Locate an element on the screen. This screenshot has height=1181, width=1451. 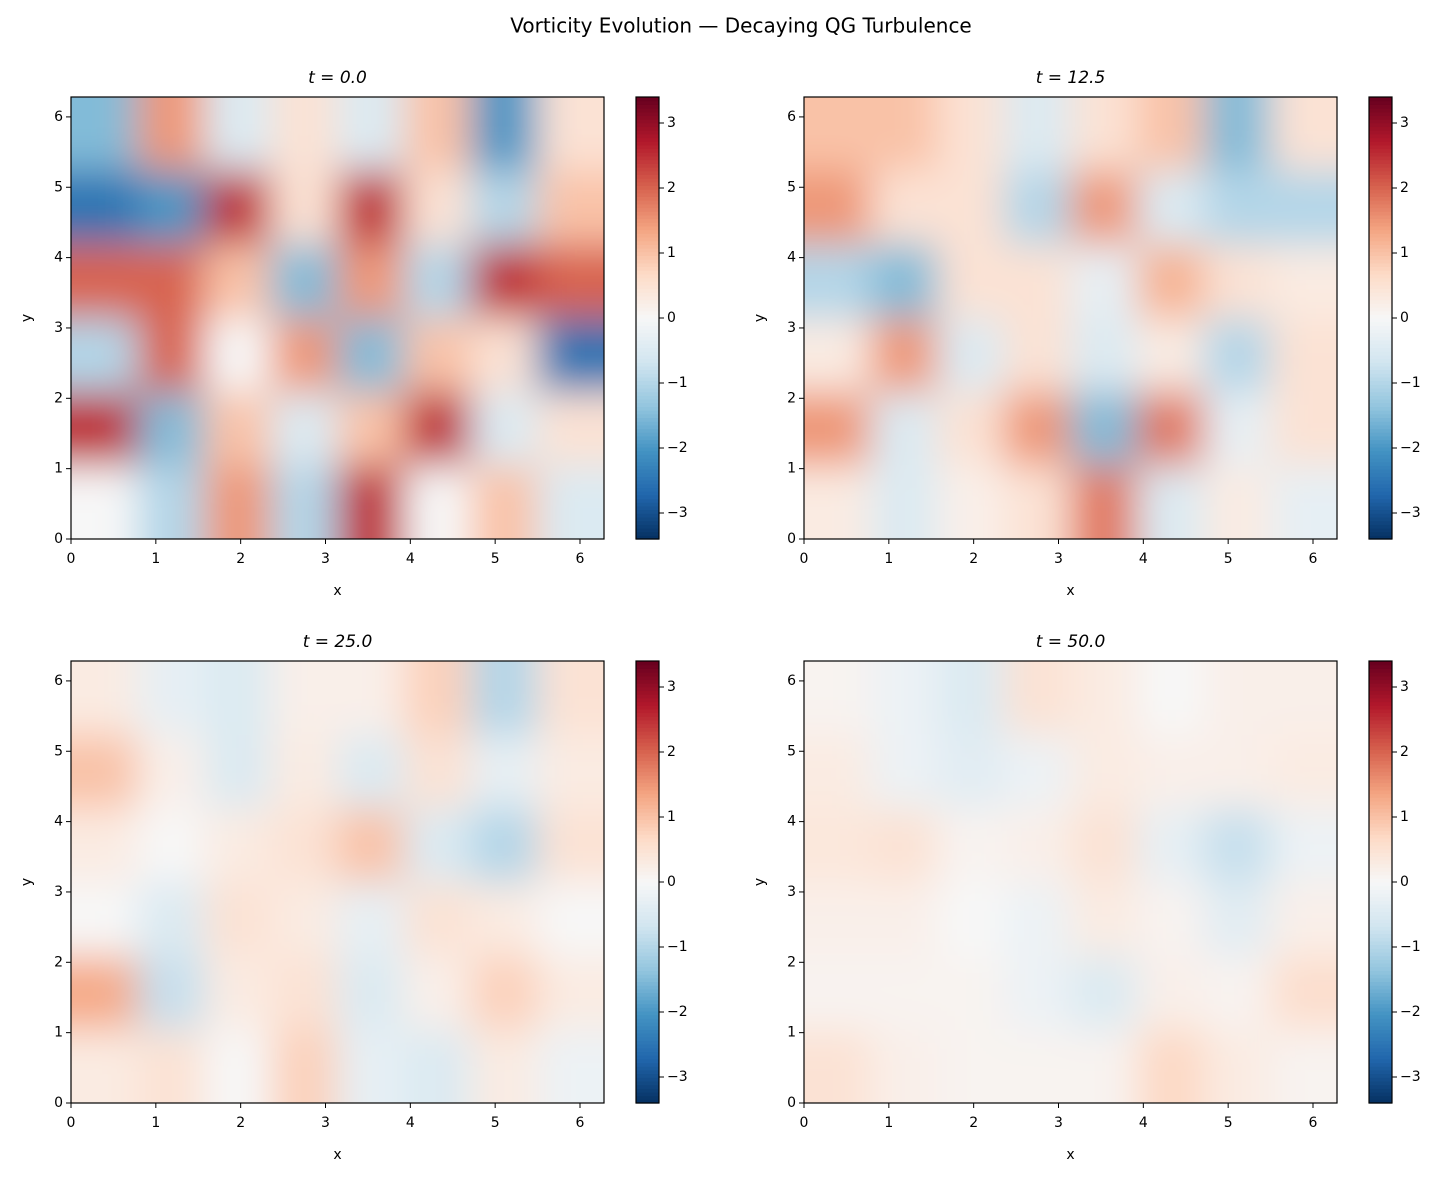
x-tick-label: 6 is located at coordinates (1313, 1123).